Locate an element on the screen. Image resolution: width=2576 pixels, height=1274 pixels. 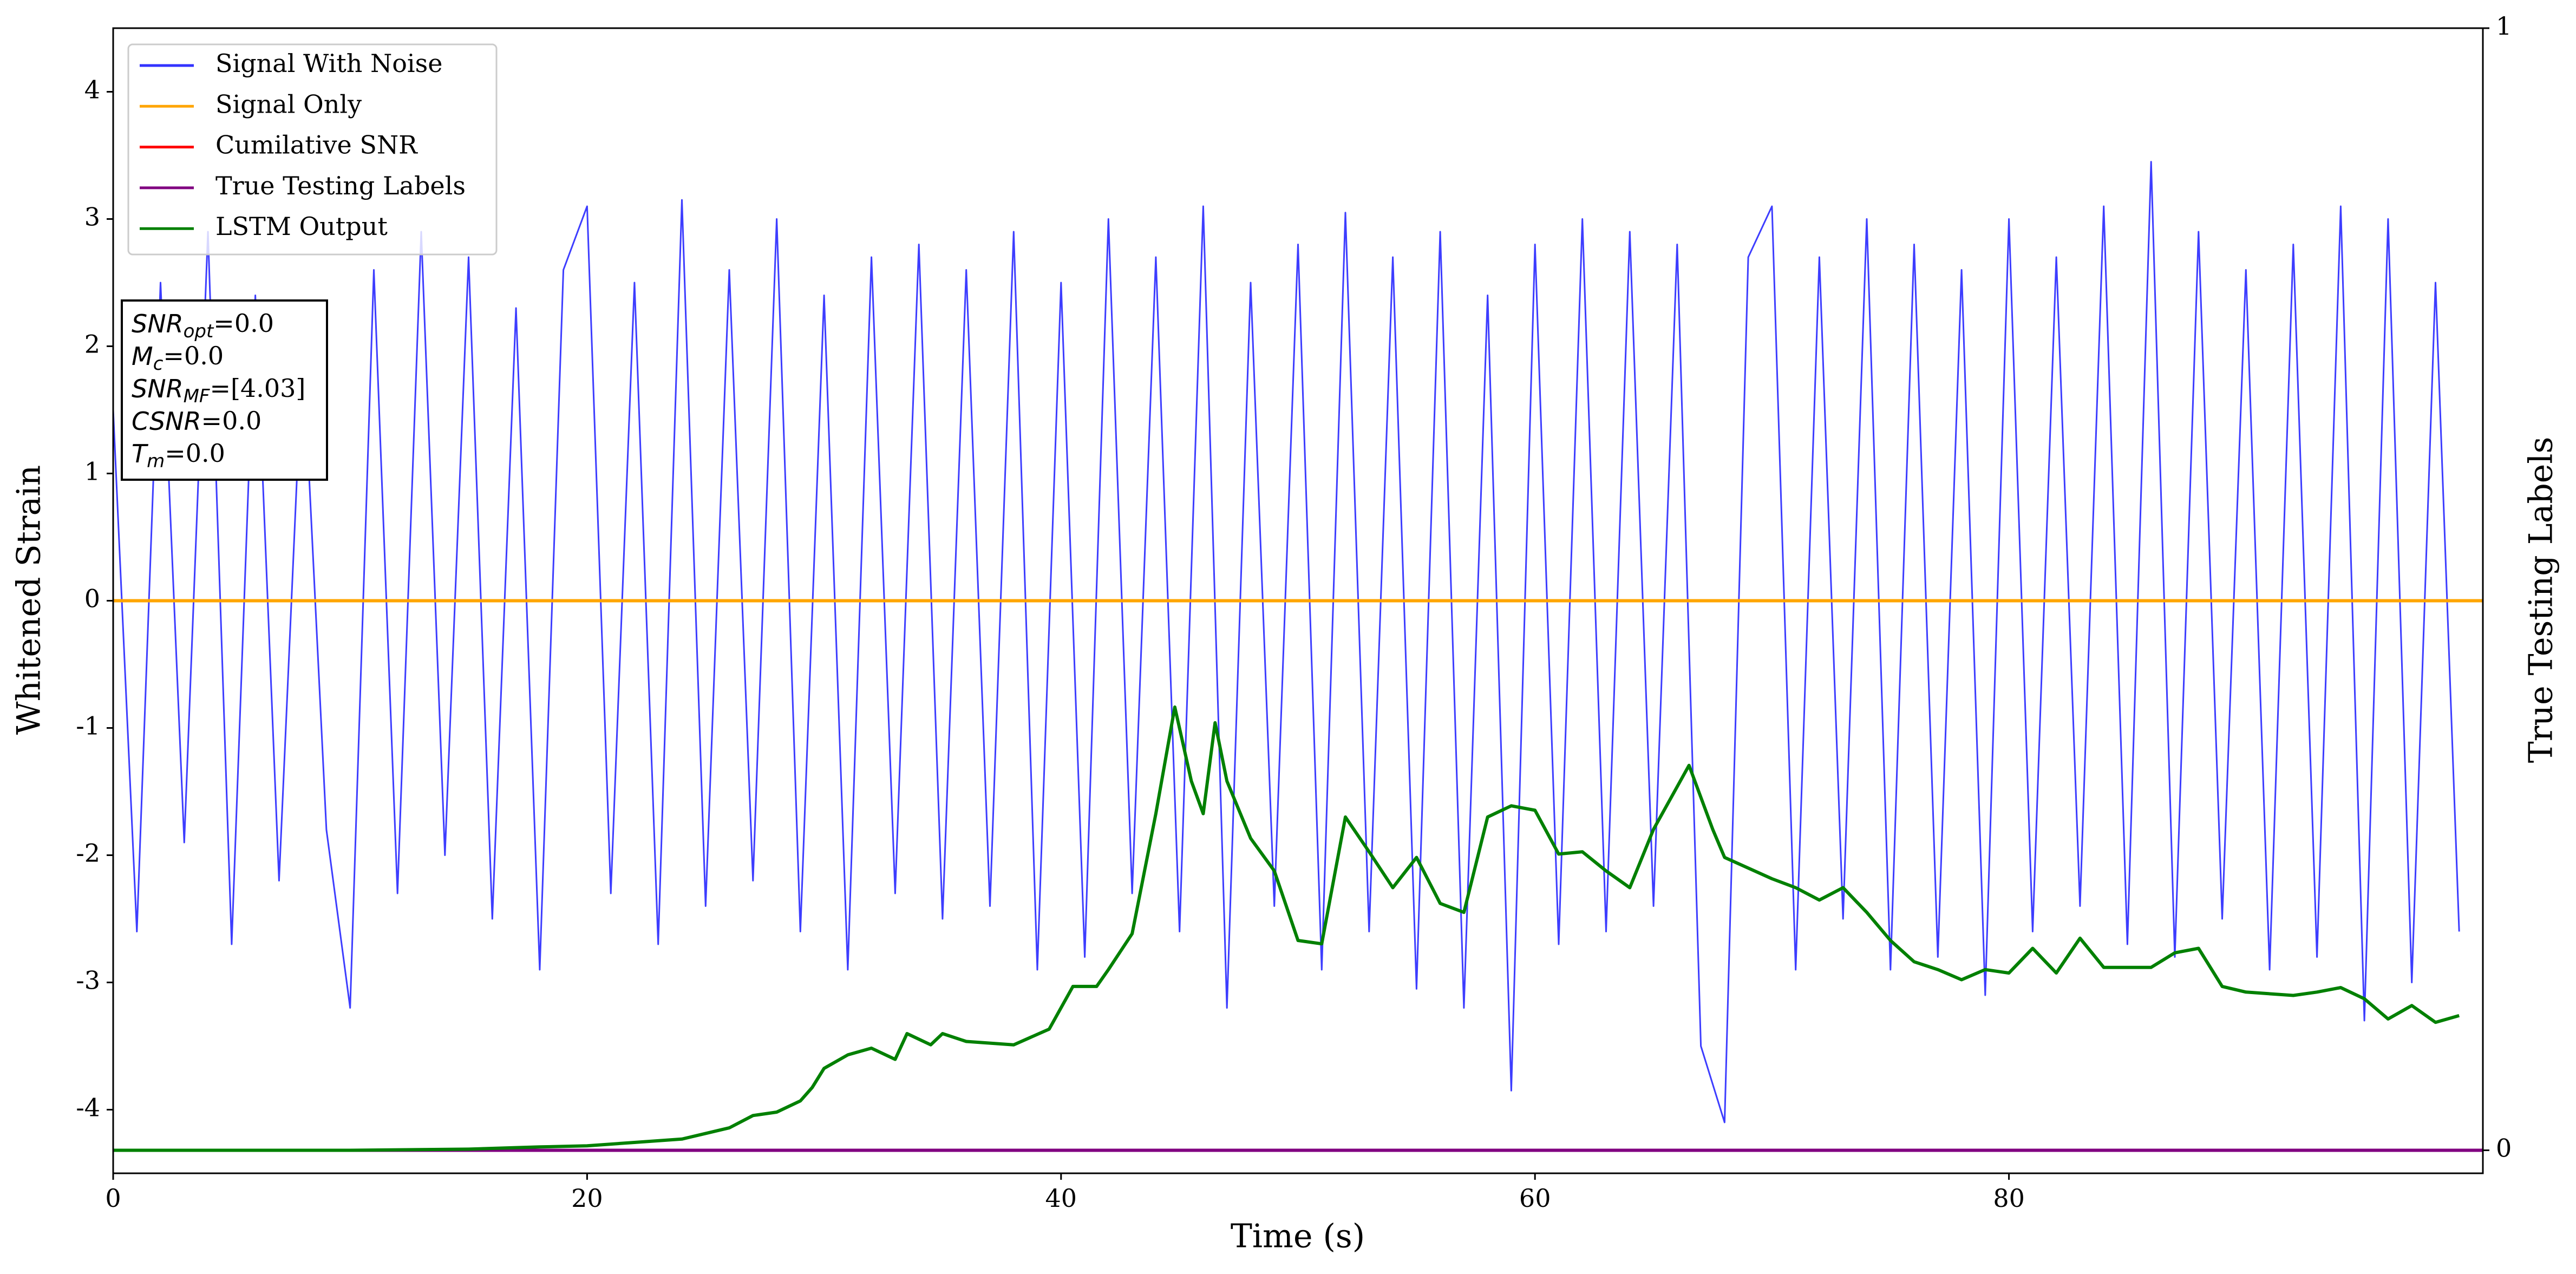
legend-label: Signal Only is located at coordinates (288, 104).